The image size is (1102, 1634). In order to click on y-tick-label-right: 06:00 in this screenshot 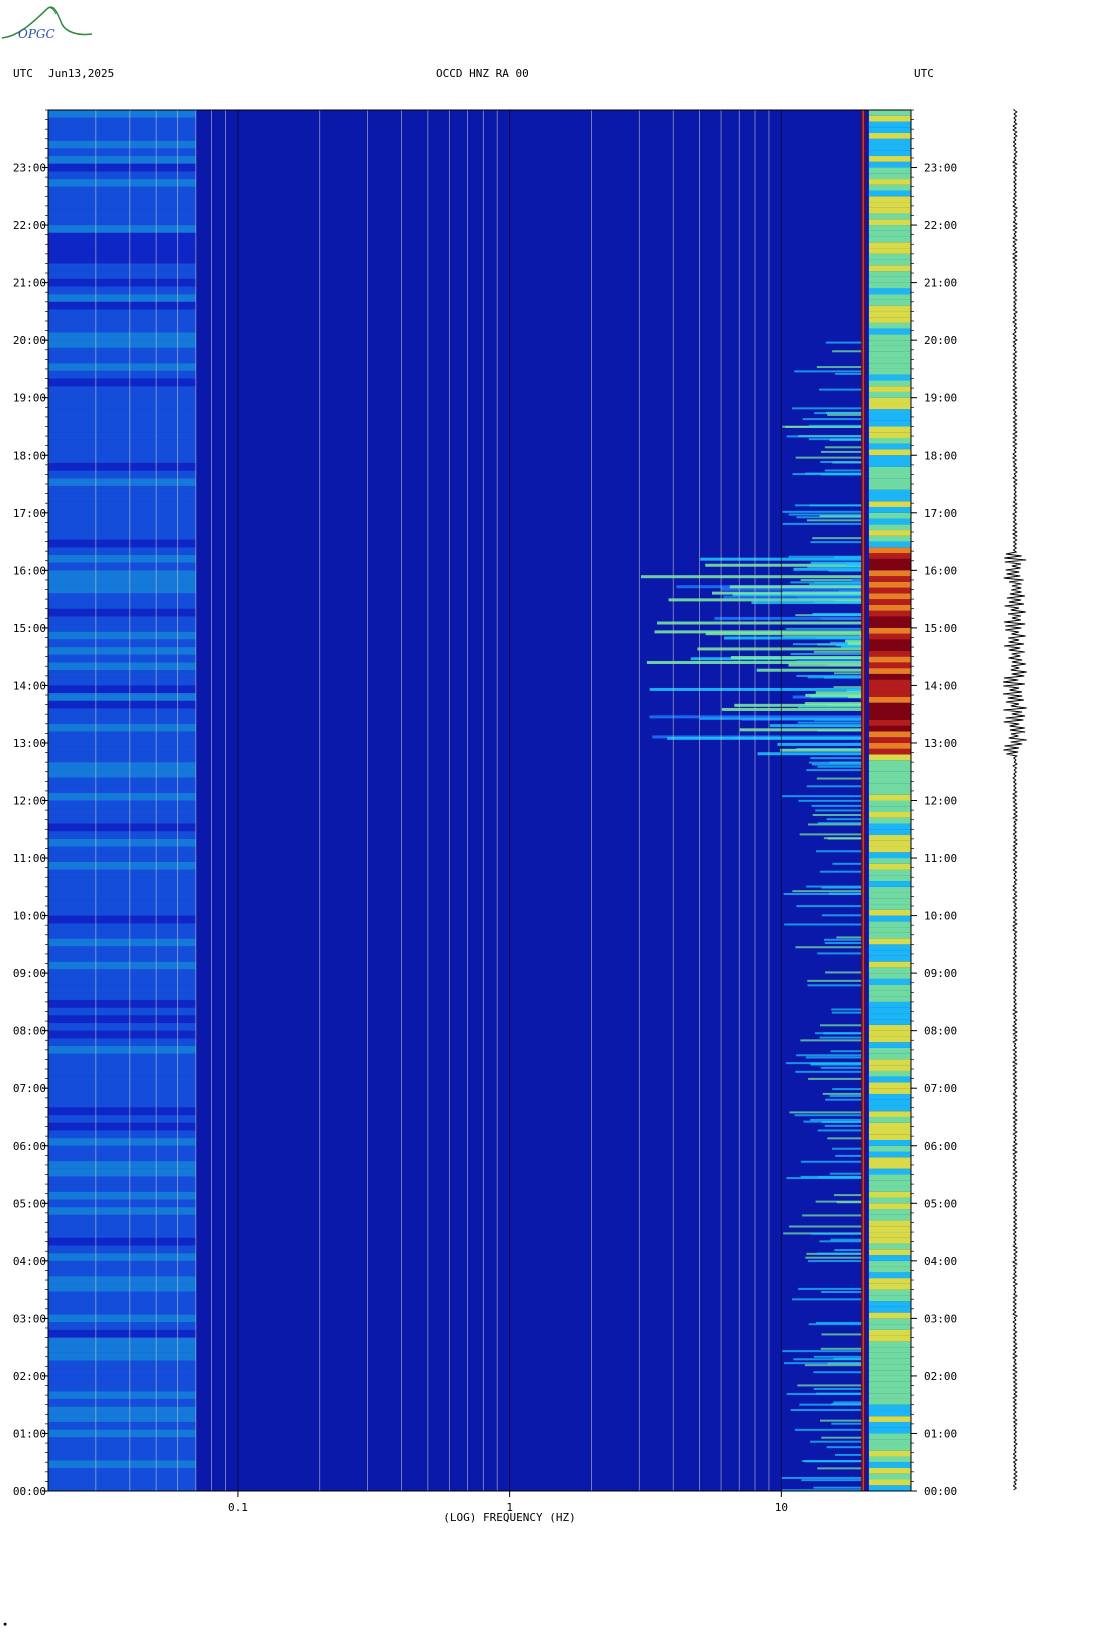, I will do `click(940, 1146)`.